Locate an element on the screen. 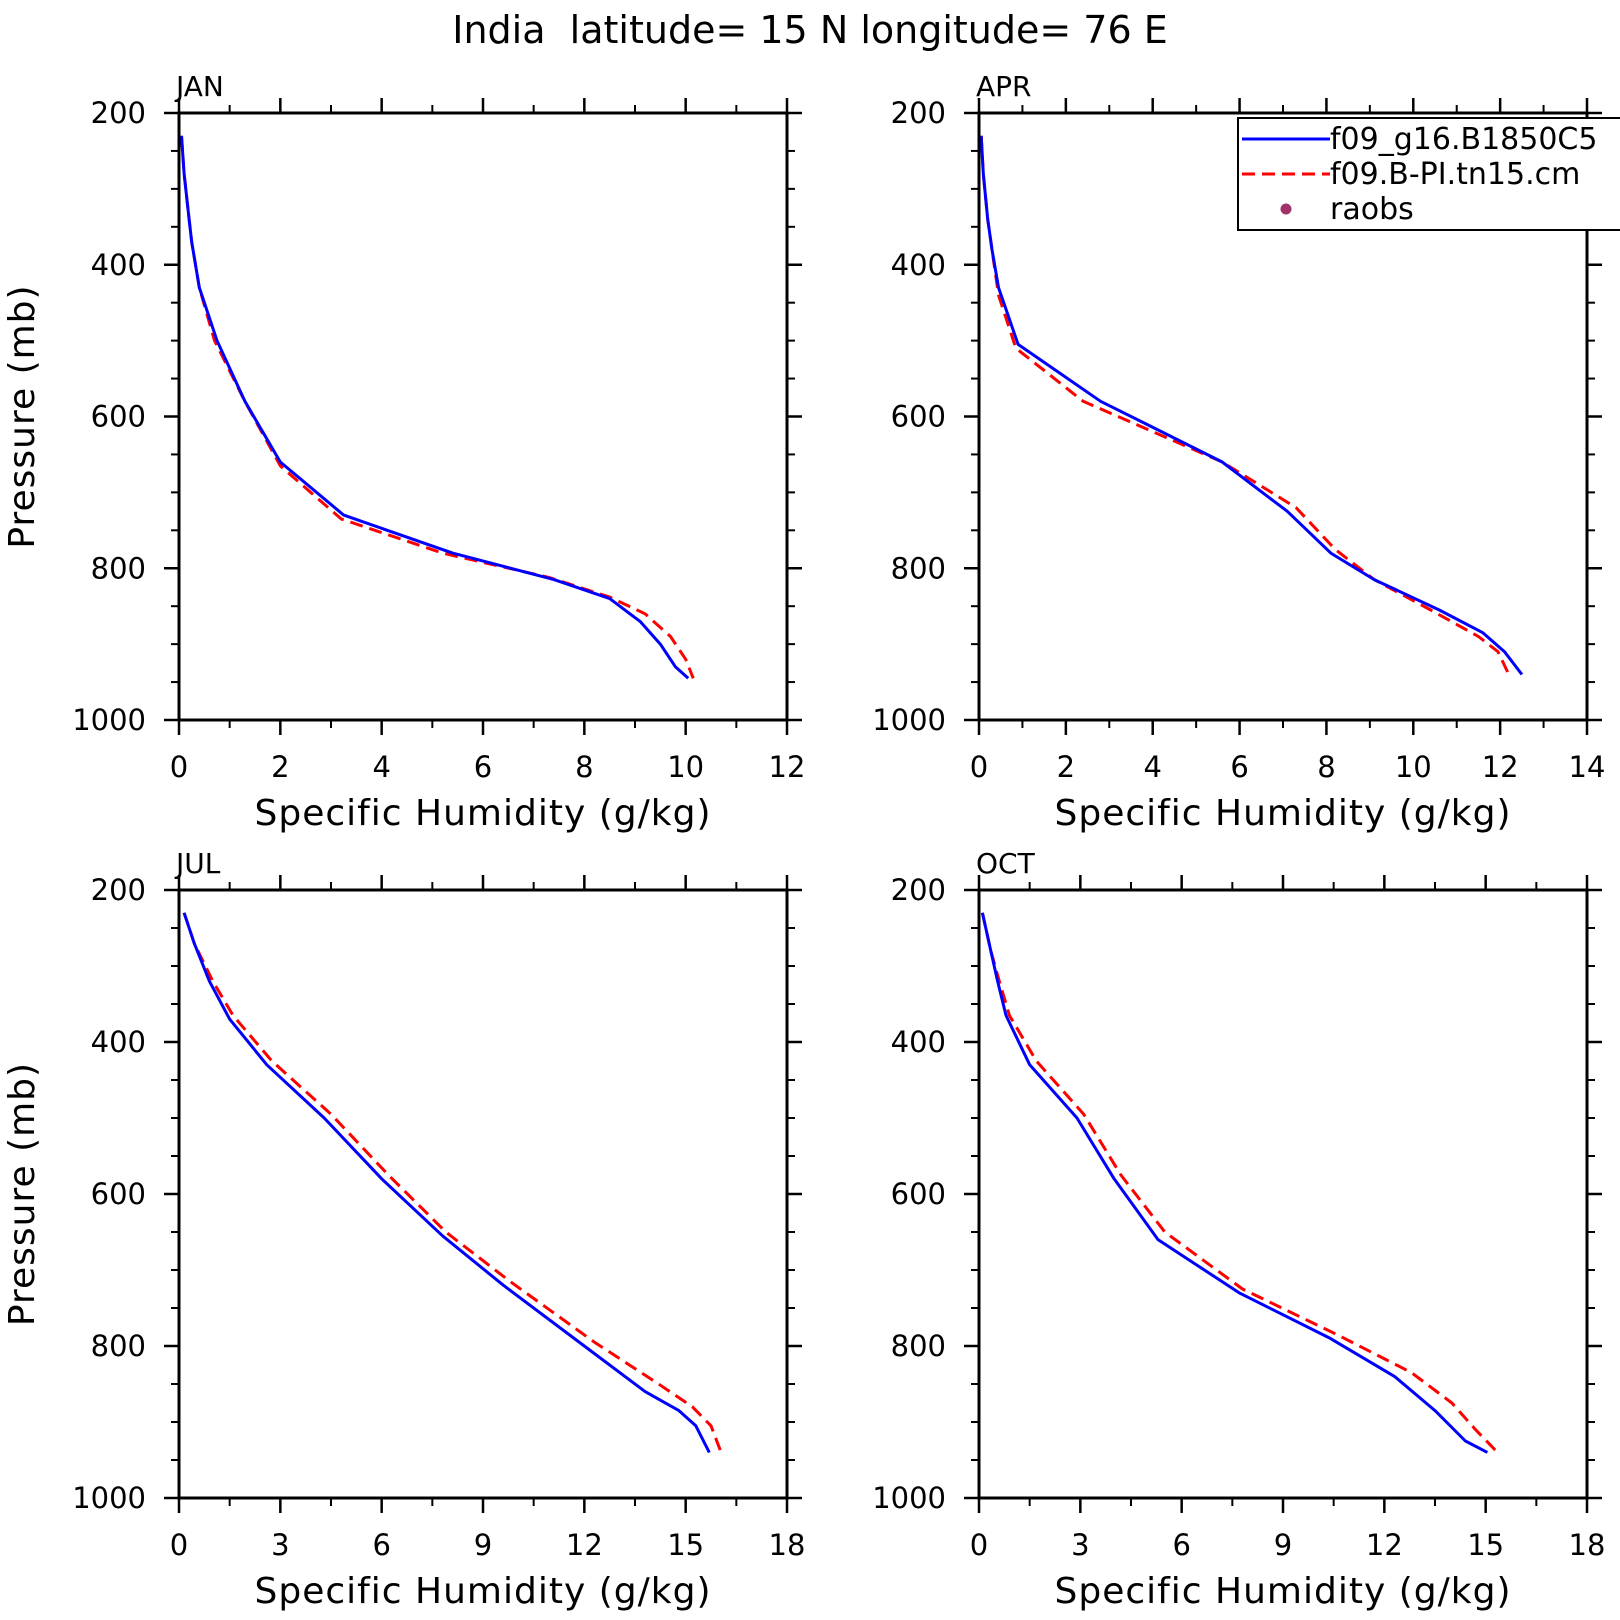 This screenshot has height=1620, width=1620. legend-label: f09.B-PI.tn15.cm is located at coordinates (1455, 174).